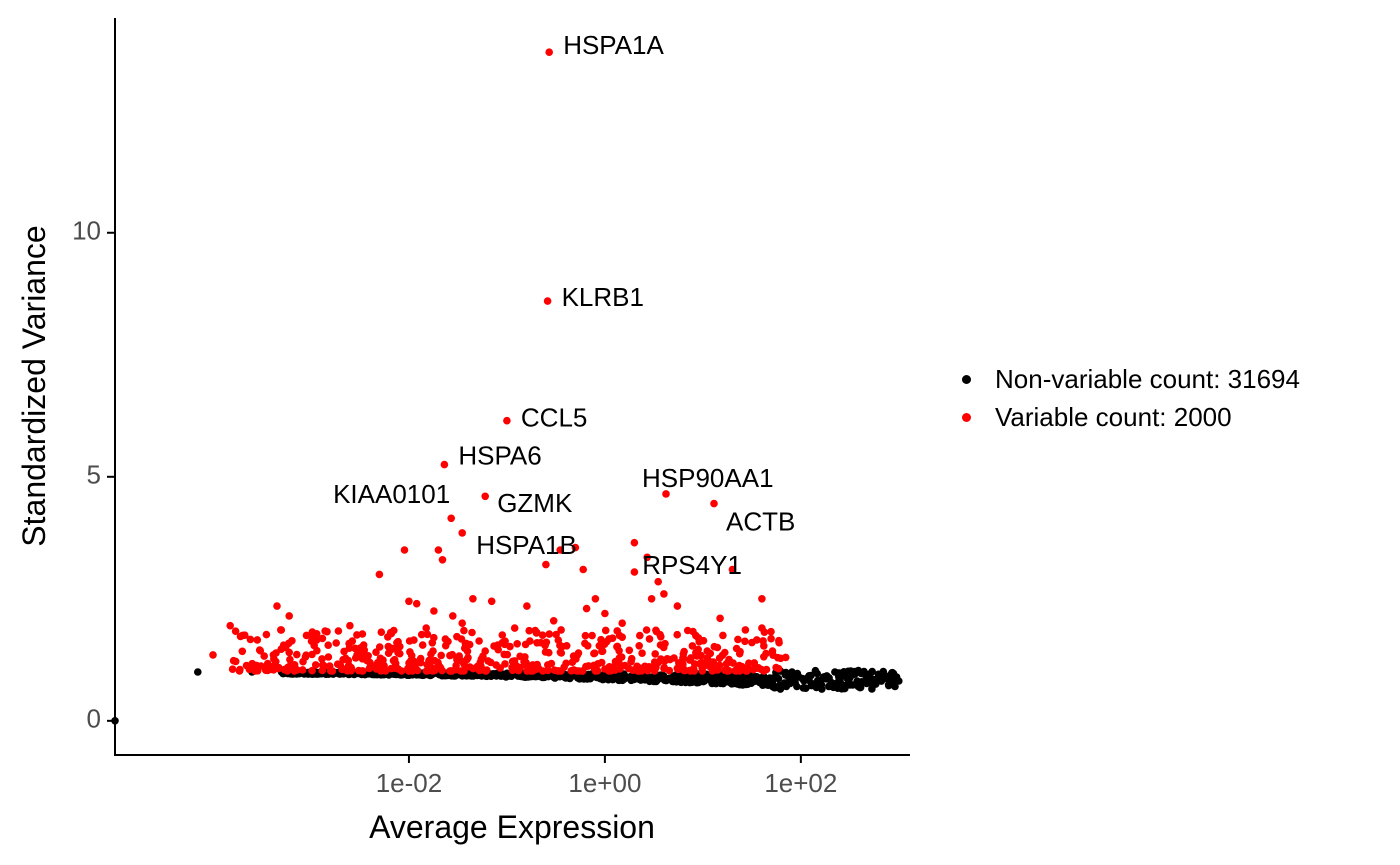 Image resolution: width=1400 pixels, height=865 pixels. I want to click on x-ticks: 1e-02 1e+00 1e+02, so click(607, 776).